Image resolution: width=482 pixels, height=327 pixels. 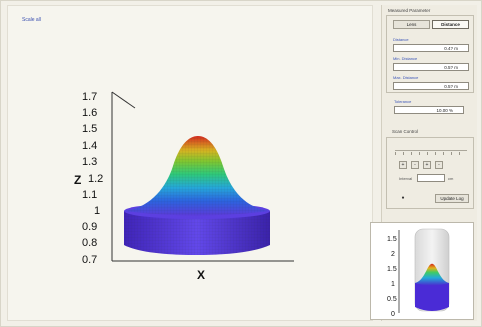 I want to click on scan-step-button-2: -, so click(x=415, y=165).